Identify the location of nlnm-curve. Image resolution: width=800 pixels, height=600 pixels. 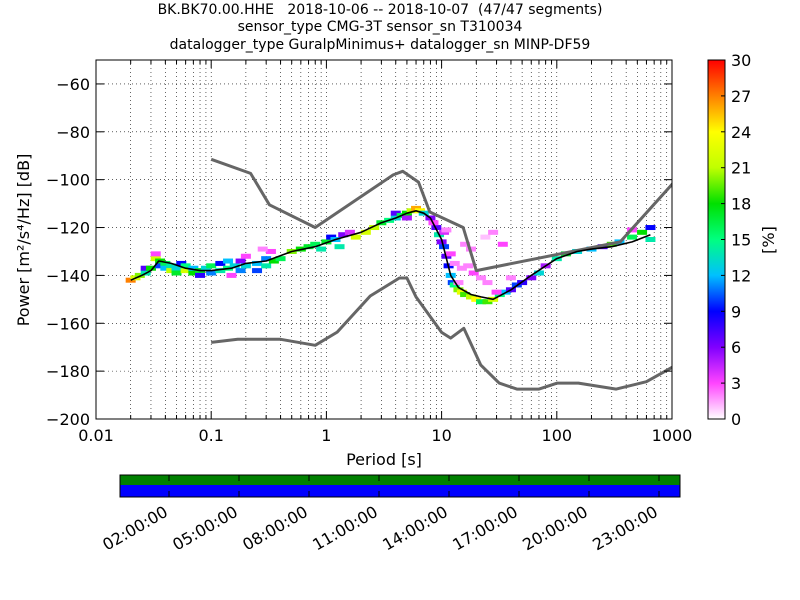
(441, 333).